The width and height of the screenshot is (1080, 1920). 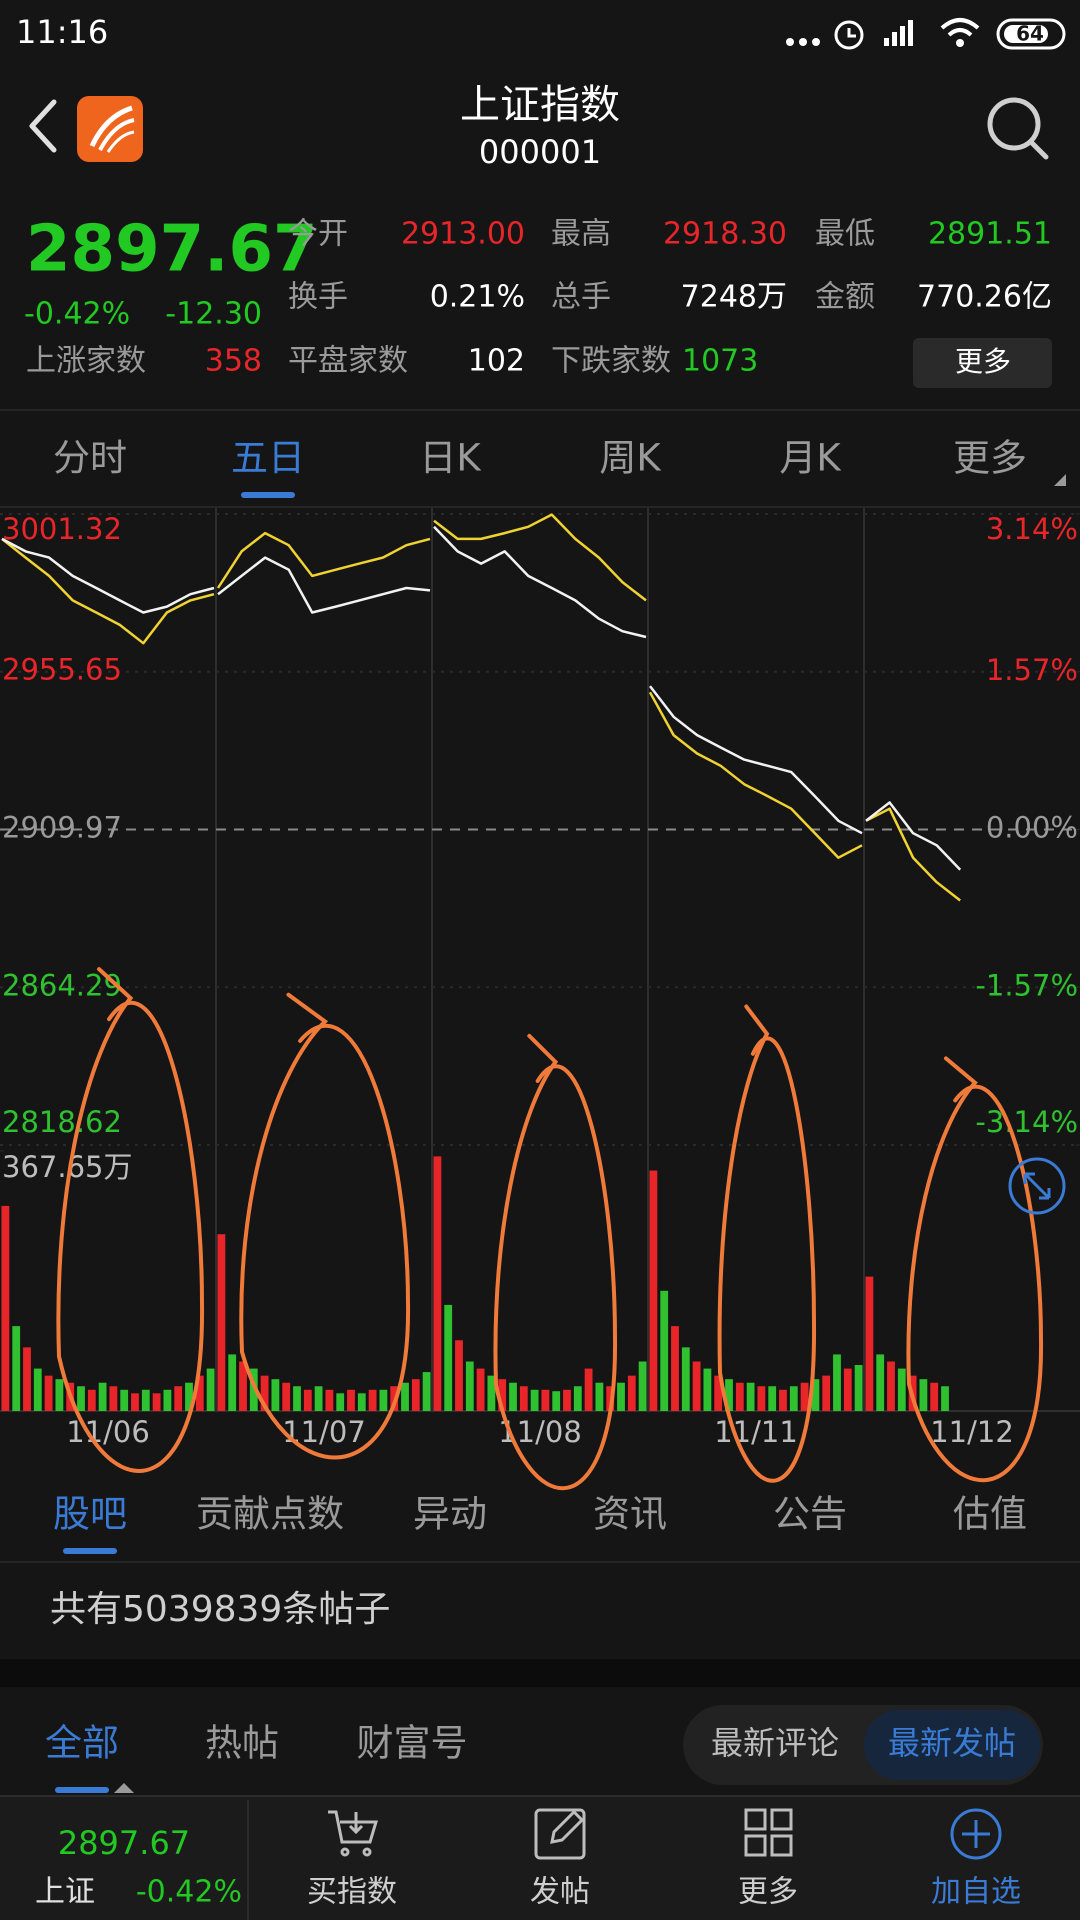 What do you see at coordinates (775, 1743) in the screenshot?
I see `sort-option: 最新评论` at bounding box center [775, 1743].